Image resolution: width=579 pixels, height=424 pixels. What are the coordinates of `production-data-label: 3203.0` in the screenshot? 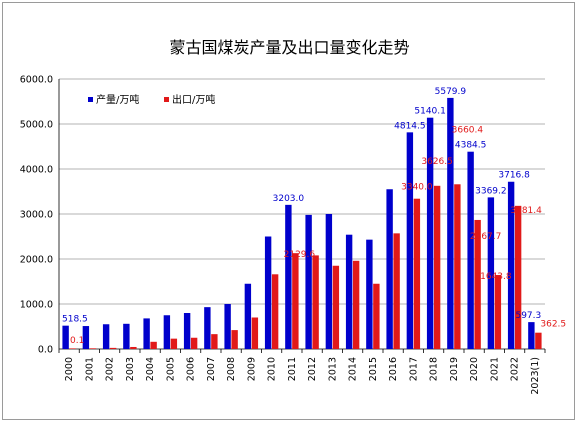 It's located at (289, 199).